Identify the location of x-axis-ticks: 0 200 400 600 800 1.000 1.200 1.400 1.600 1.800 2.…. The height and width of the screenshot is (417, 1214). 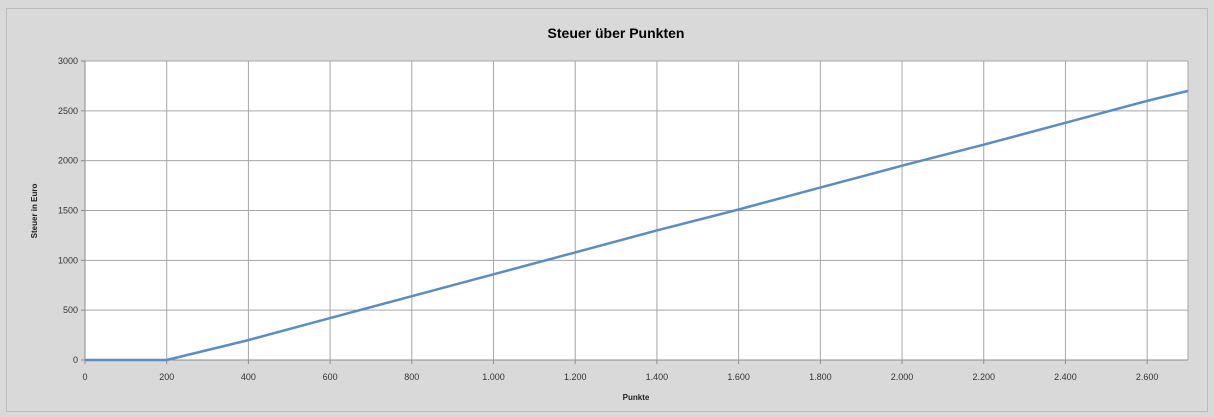
(620, 371).